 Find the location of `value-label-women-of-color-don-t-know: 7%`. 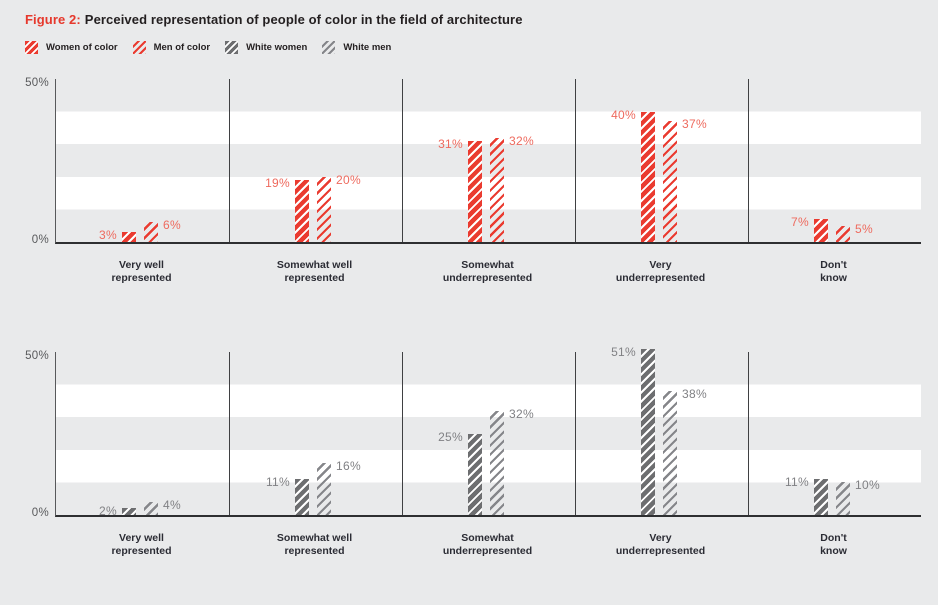

value-label-women-of-color-don-t-know: 7% is located at coordinates (800, 222).